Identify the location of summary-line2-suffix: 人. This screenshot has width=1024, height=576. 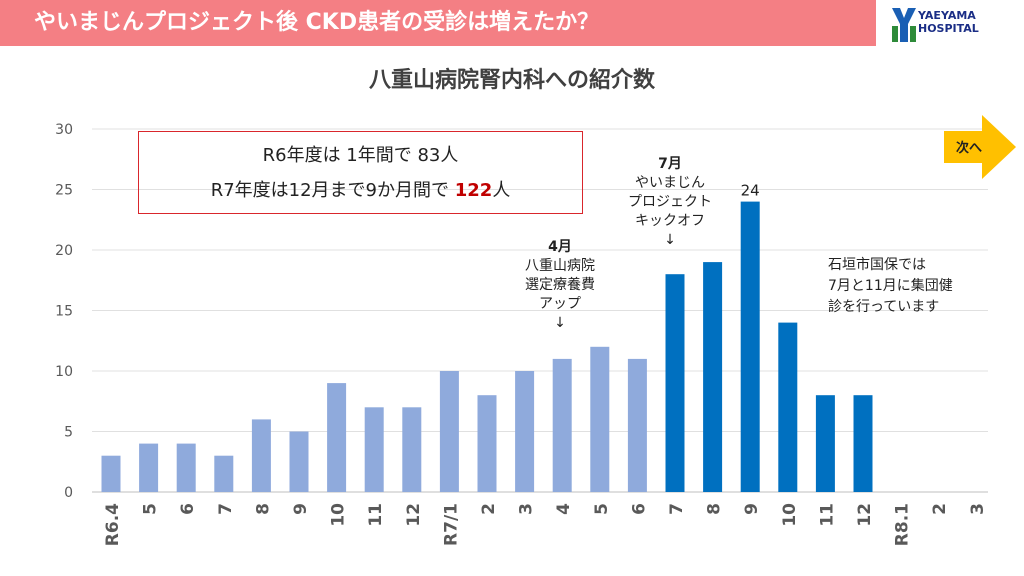
(501, 190).